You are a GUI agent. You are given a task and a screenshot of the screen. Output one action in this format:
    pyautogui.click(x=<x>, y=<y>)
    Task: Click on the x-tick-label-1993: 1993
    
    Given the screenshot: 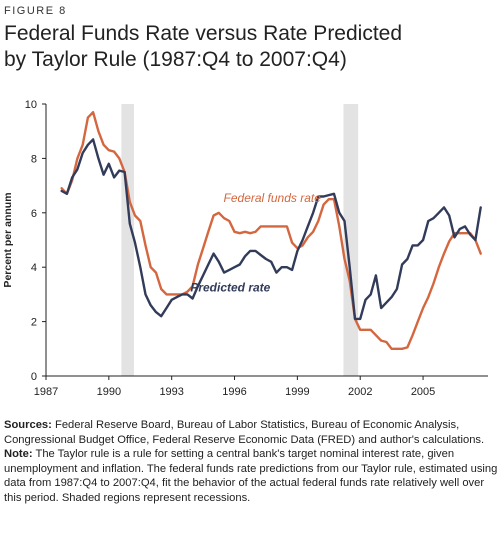 What is the action you would take?
    pyautogui.click(x=171, y=392)
    